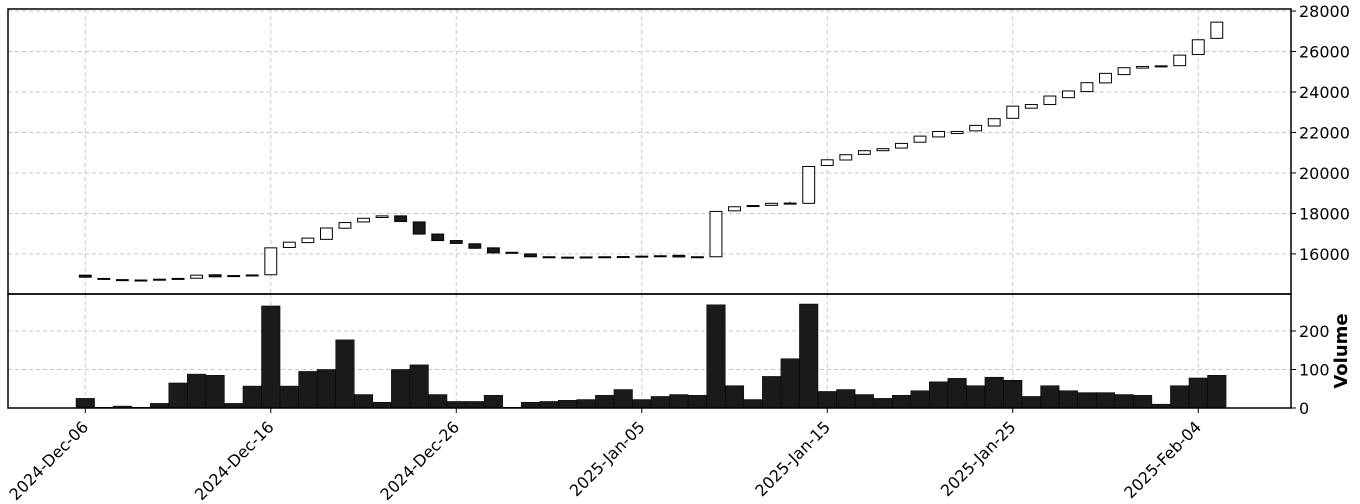  What do you see at coordinates (1304, 408) in the screenshot?
I see `y-tick-label: 0` at bounding box center [1304, 408].